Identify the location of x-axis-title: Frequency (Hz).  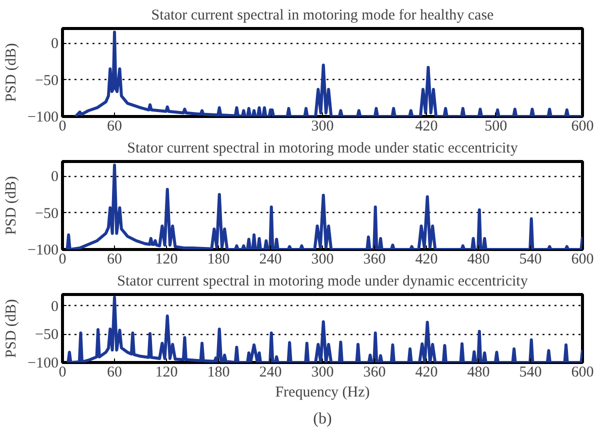
(322, 392).